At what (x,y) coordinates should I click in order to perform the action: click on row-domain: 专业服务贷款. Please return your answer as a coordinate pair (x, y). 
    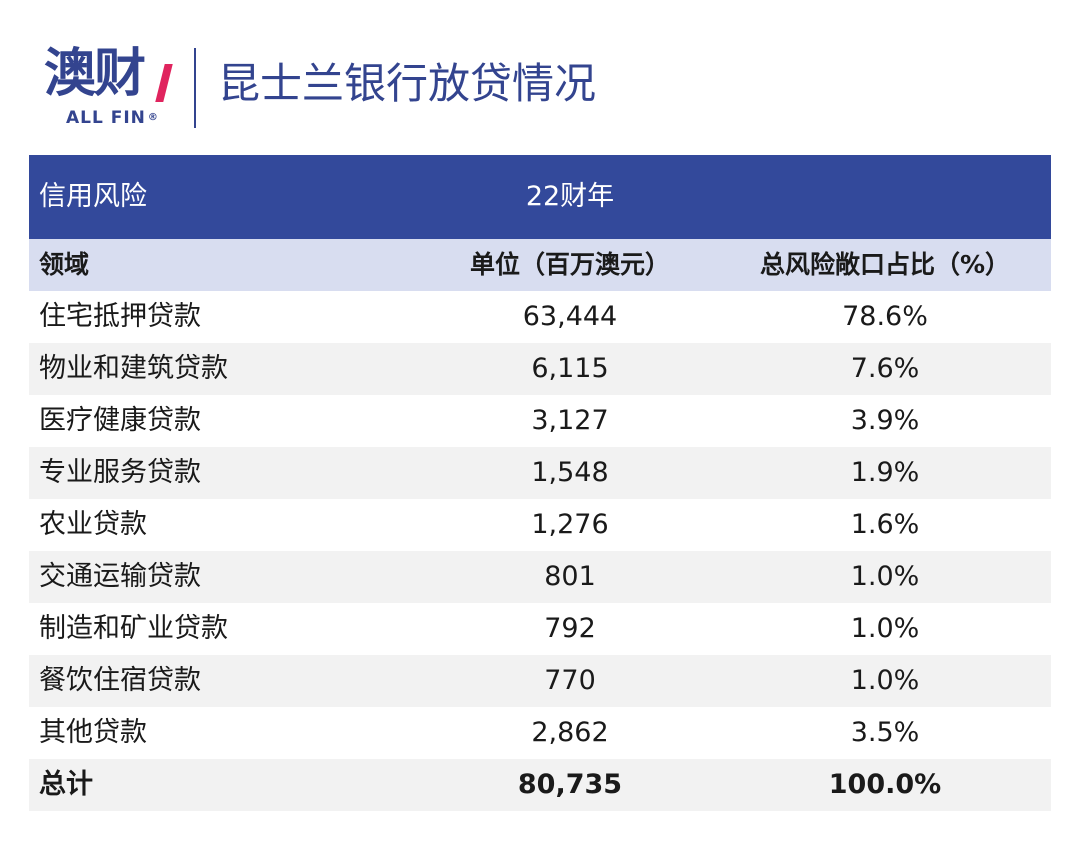
    Looking at the image, I should click on (120, 472).